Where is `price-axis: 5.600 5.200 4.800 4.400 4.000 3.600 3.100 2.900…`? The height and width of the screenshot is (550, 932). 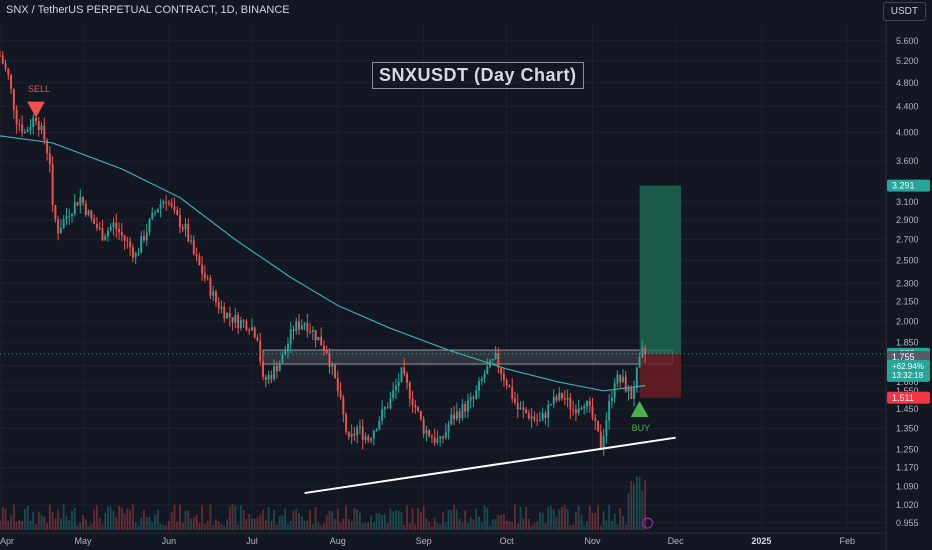
price-axis: 5.600 5.200 4.800 4.400 4.000 3.600 3.100 2.900… is located at coordinates (908, 282).